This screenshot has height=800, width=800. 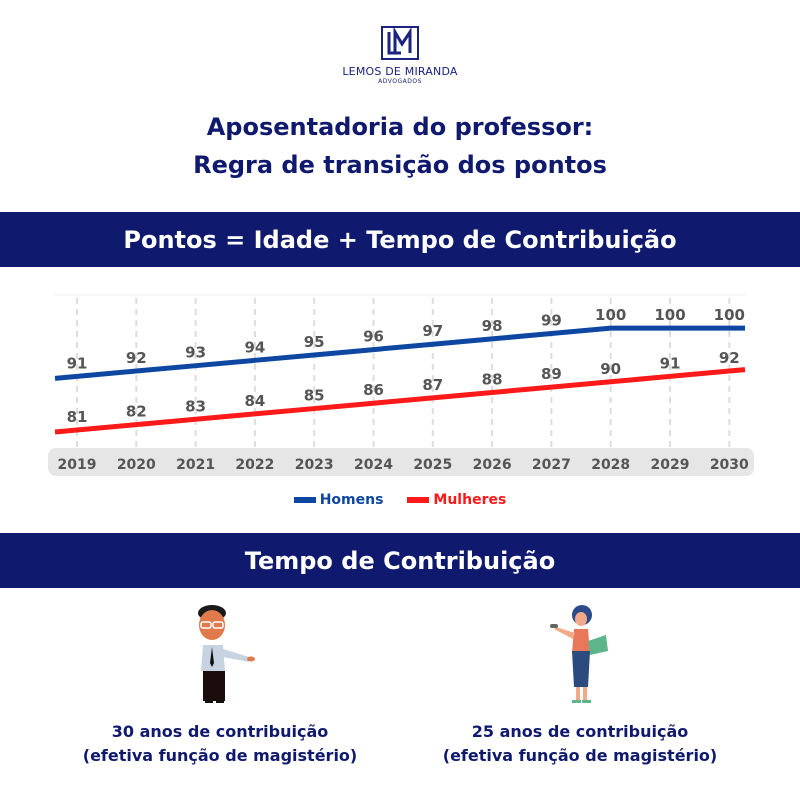 I want to click on male-teacher-illustration, so click(x=226, y=654).